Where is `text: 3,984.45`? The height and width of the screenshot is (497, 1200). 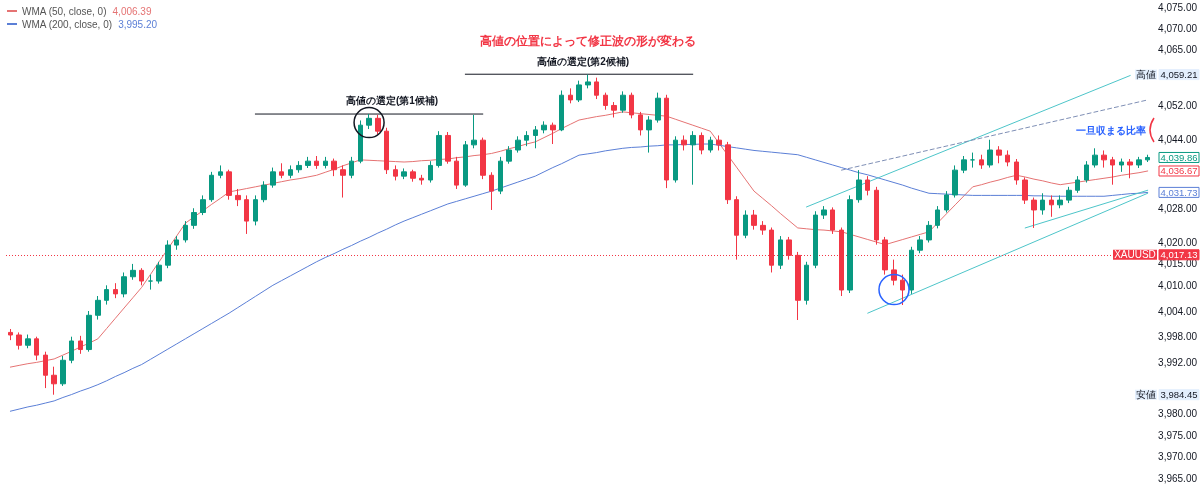
text: 3,984.45 is located at coordinates (1179, 395).